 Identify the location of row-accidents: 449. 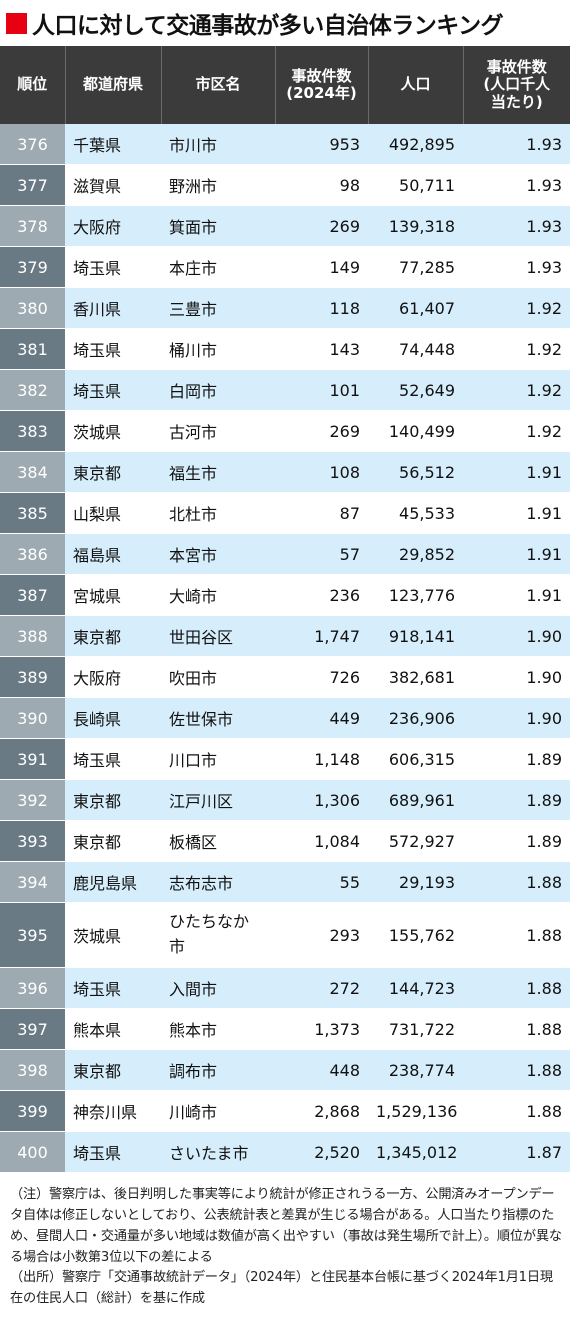
(321, 718).